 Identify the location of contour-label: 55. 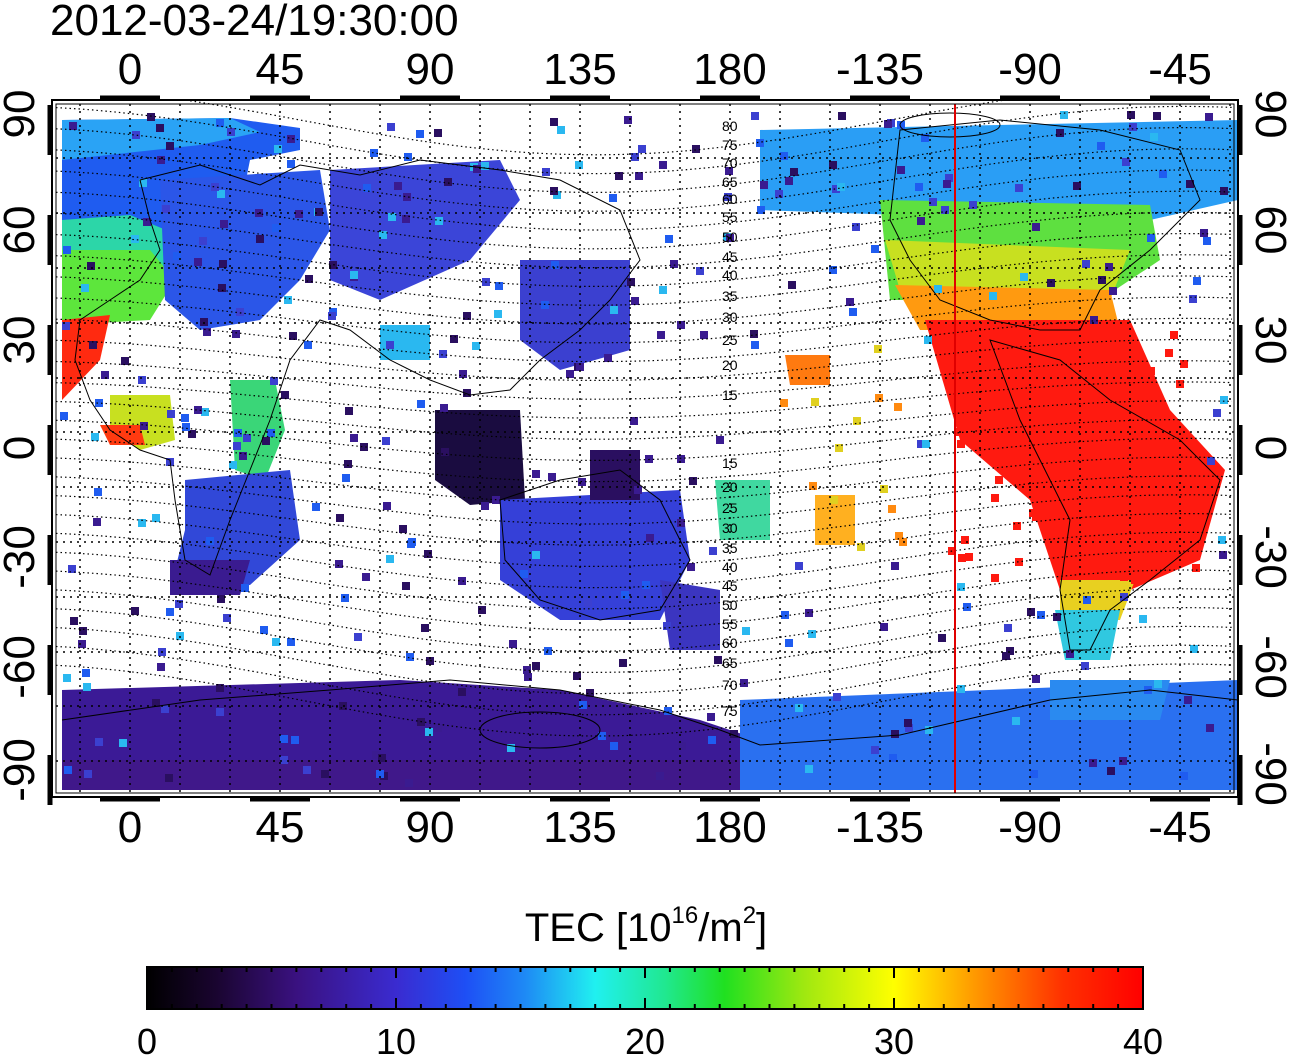
(730, 217).